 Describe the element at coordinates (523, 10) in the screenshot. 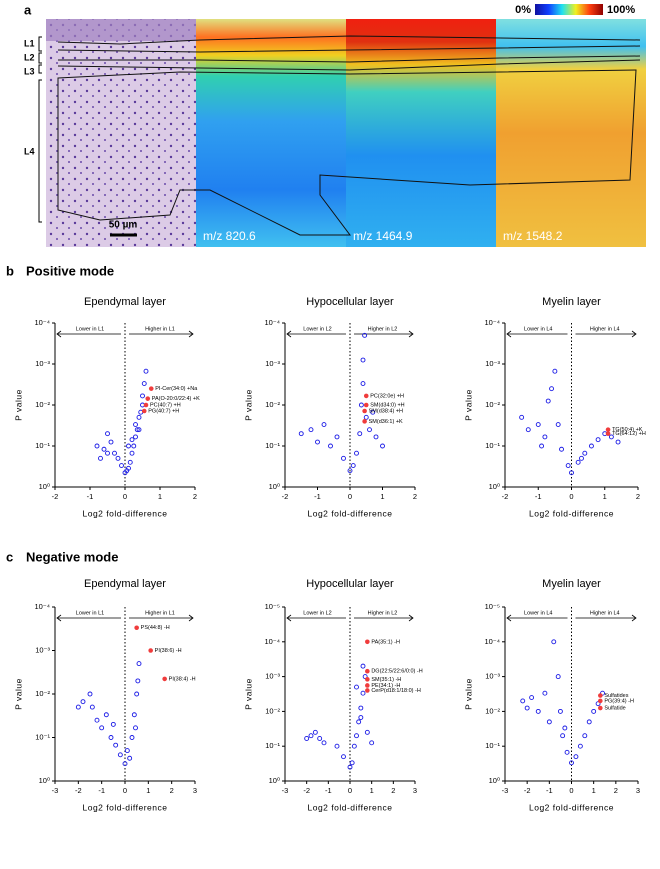

I see `colorbar-min: 0%` at that location.